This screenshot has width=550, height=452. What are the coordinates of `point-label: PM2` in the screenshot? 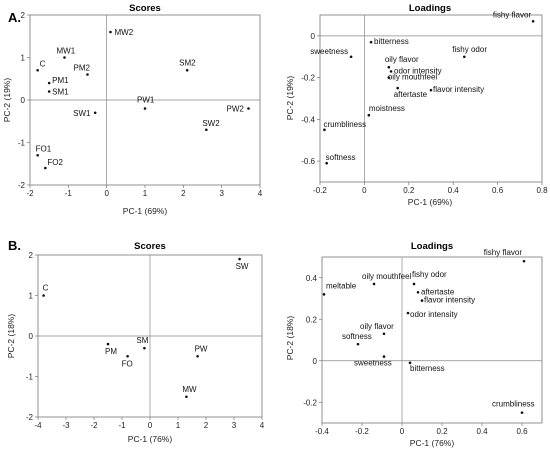 It's located at (82, 68).